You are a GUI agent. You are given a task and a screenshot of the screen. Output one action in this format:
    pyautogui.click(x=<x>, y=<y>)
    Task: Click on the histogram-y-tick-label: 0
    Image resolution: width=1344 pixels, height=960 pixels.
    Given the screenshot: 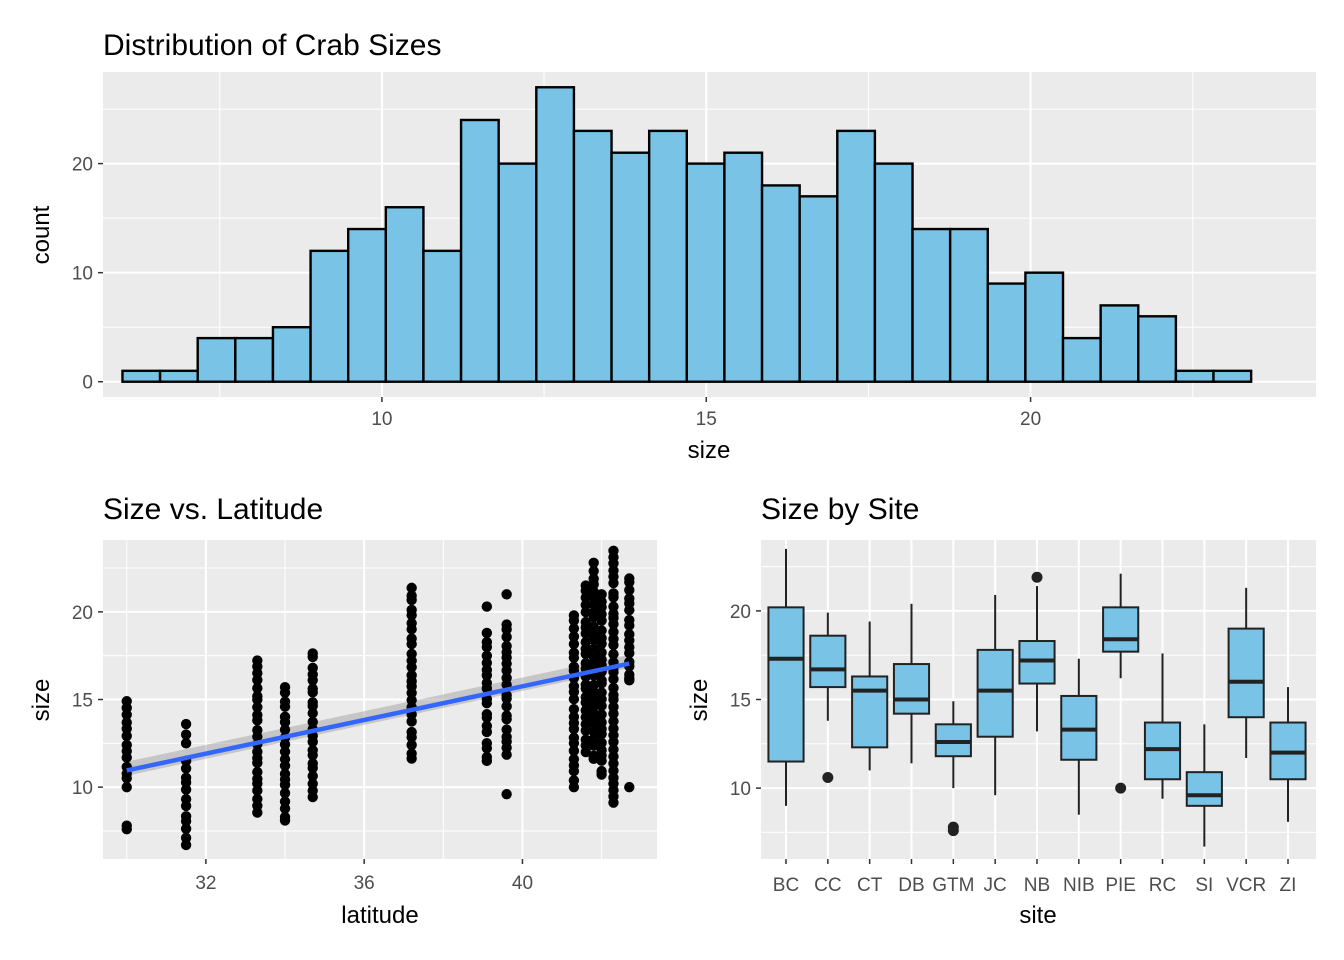 What is the action you would take?
    pyautogui.click(x=87, y=383)
    